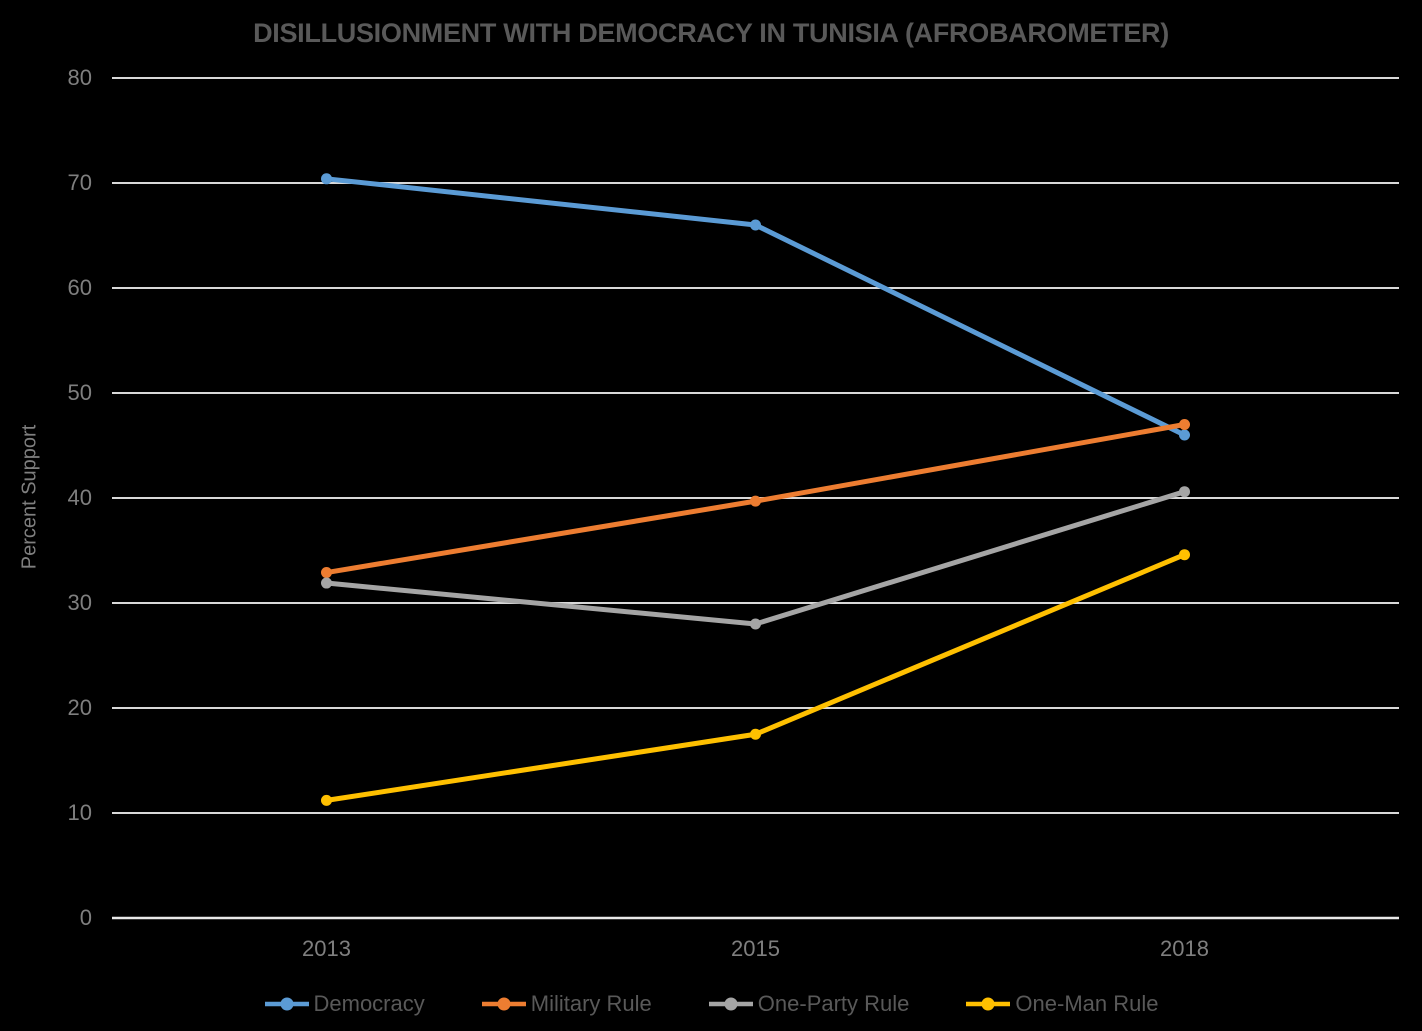 The width and height of the screenshot is (1422, 1031). Describe the element at coordinates (79, 812) in the screenshot. I see `y-tick-label: 10` at that location.